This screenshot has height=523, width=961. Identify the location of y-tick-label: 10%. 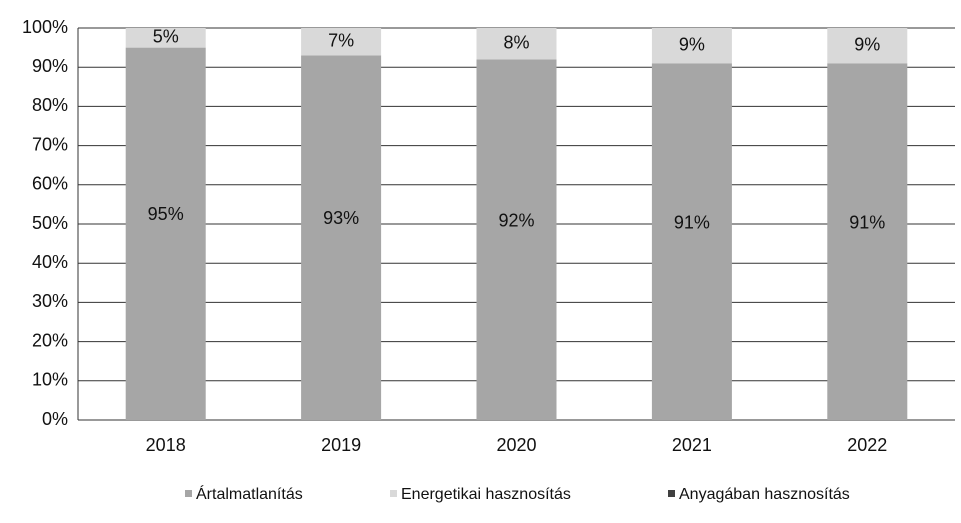
(50, 380).